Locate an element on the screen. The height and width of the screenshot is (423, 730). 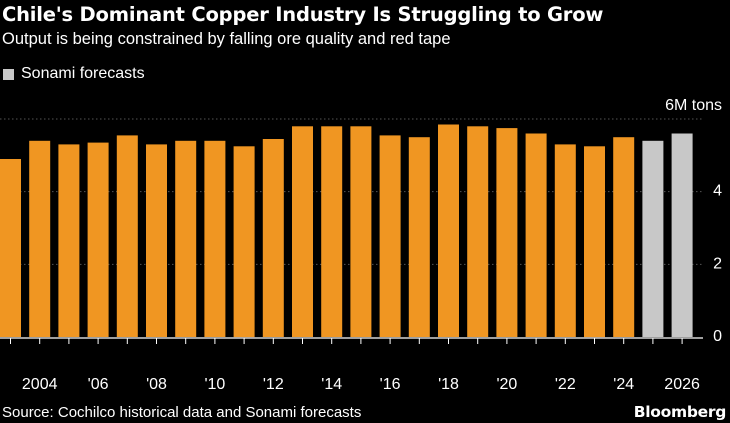
bar-2022 is located at coordinates (565, 240).